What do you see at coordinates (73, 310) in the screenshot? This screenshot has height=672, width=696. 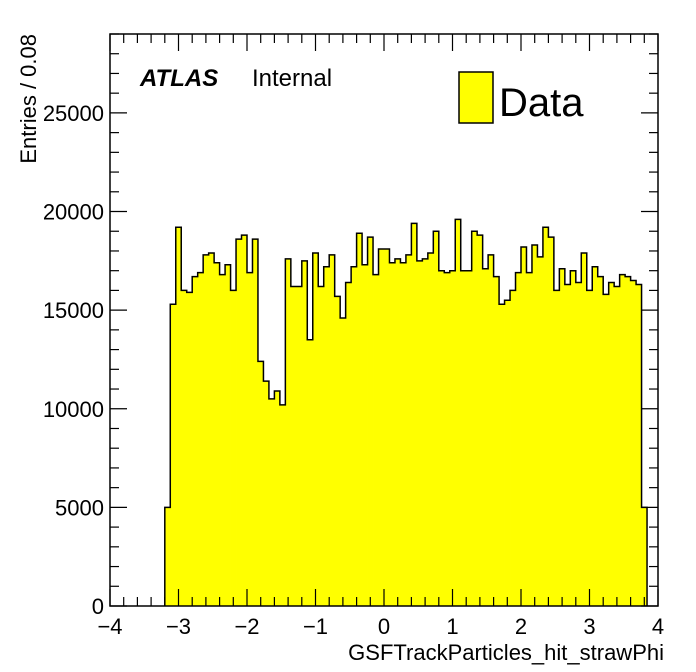 I see `y-tick-label: 15000` at bounding box center [73, 310].